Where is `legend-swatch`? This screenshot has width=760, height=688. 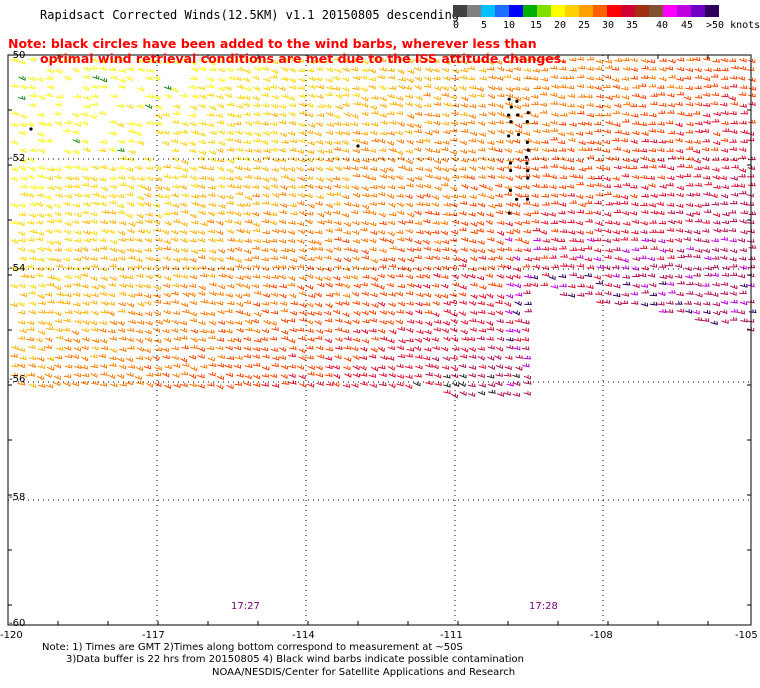 legend-swatch is located at coordinates (502, 11).